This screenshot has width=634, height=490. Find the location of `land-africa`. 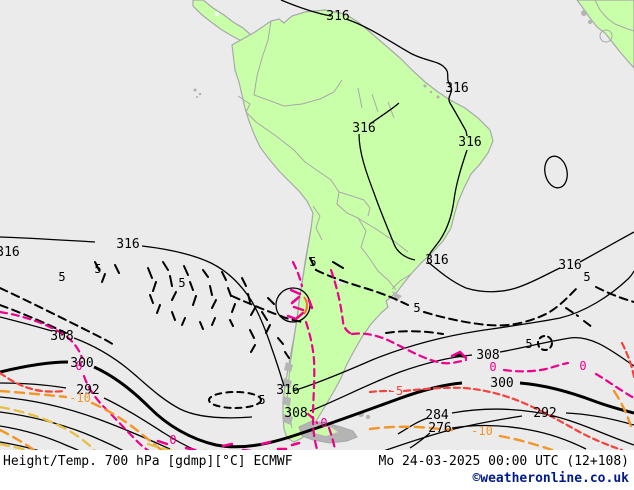

land-africa is located at coordinates (605, 34).